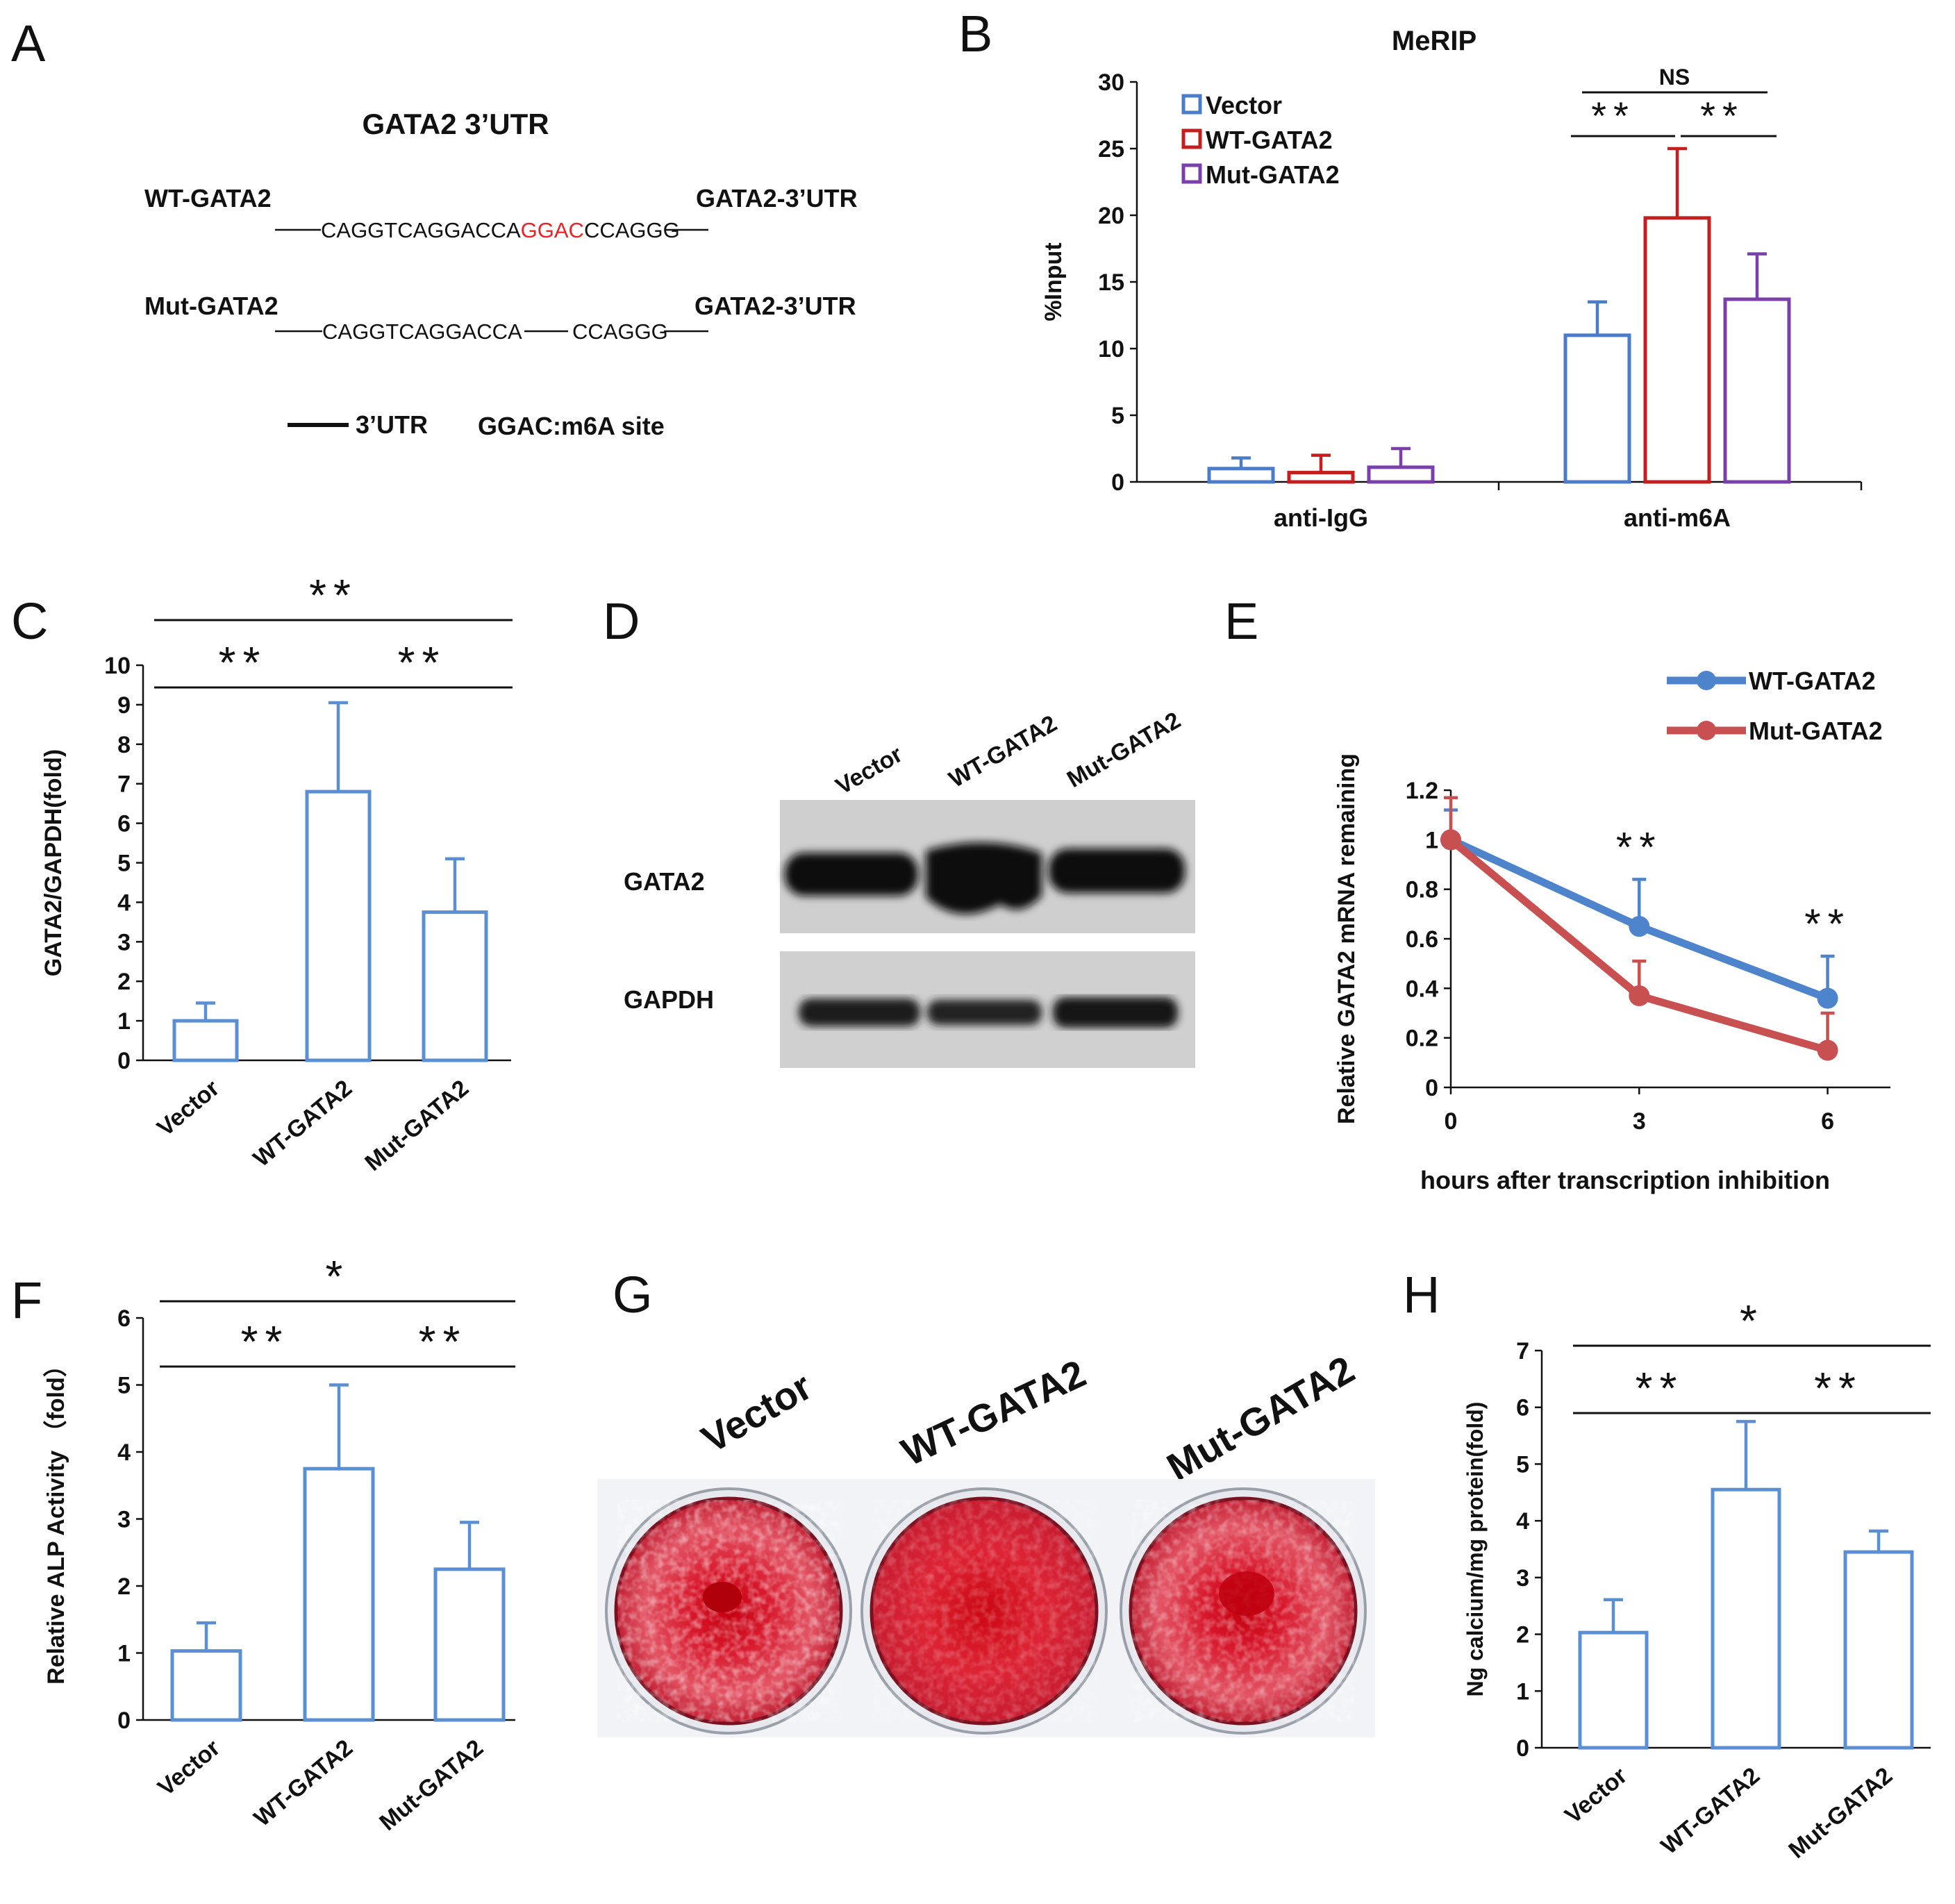  What do you see at coordinates (633, 1294) in the screenshot?
I see `panel-letter-g: G` at bounding box center [633, 1294].